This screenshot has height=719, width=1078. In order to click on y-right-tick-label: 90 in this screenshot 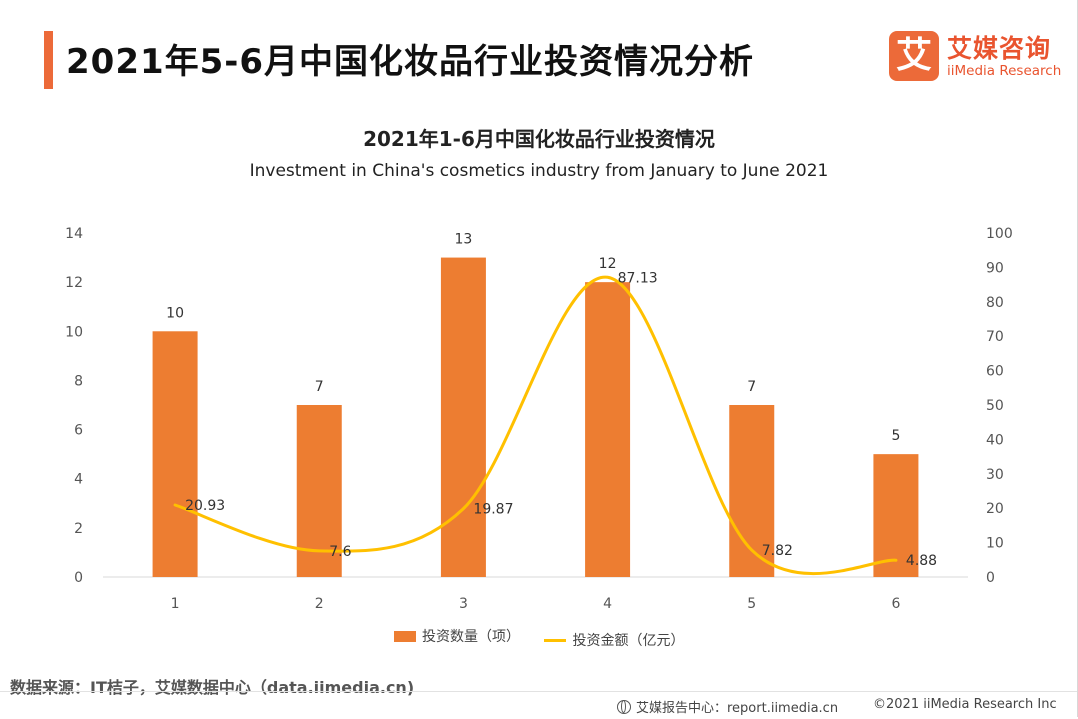, I will do `click(995, 268)`.